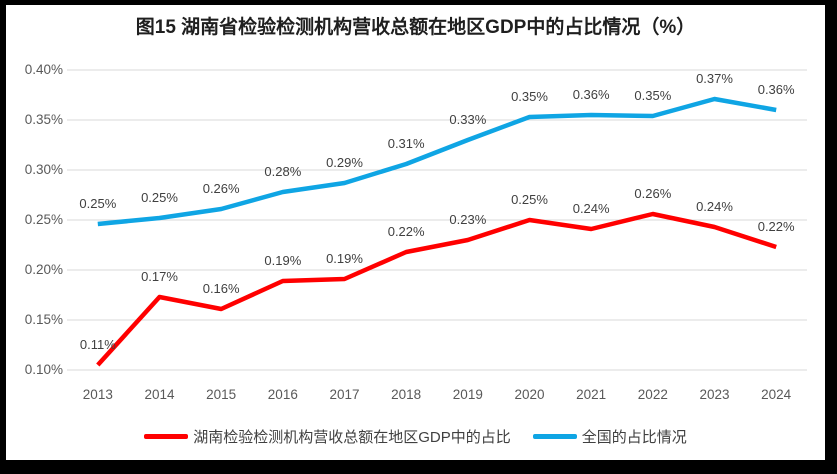 The width and height of the screenshot is (837, 474). What do you see at coordinates (714, 394) in the screenshot?
I see `x-tick-2023: 2023` at bounding box center [714, 394].